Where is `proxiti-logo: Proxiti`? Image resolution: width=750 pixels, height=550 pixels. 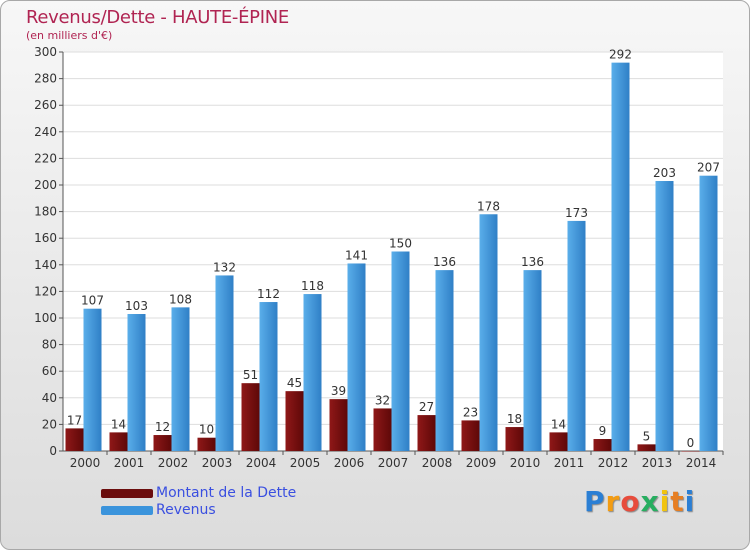 proxiti-logo: Proxiti is located at coordinates (639, 501).